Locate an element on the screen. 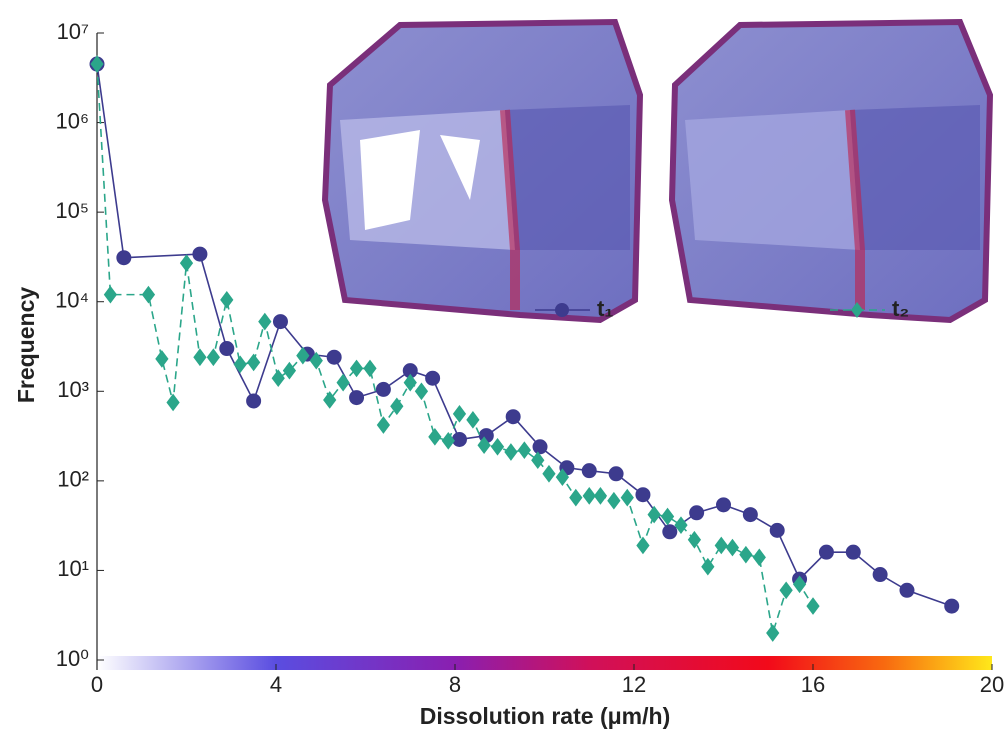 This screenshot has height=731, width=1008. legend-label: t₁ is located at coordinates (605, 308).